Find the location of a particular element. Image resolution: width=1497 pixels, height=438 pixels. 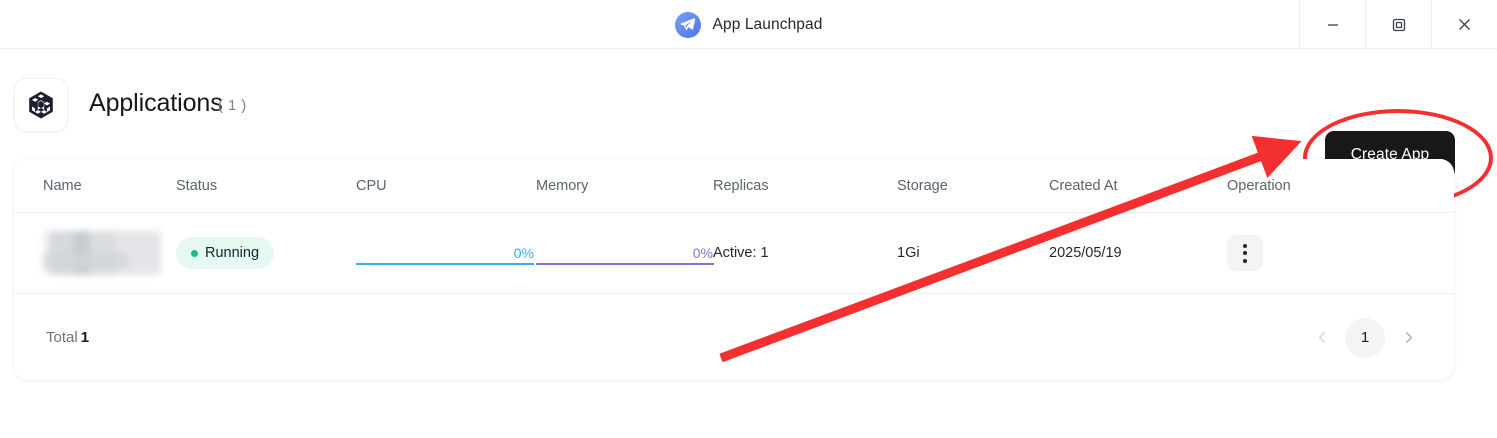

window-controls is located at coordinates (1398, 24).